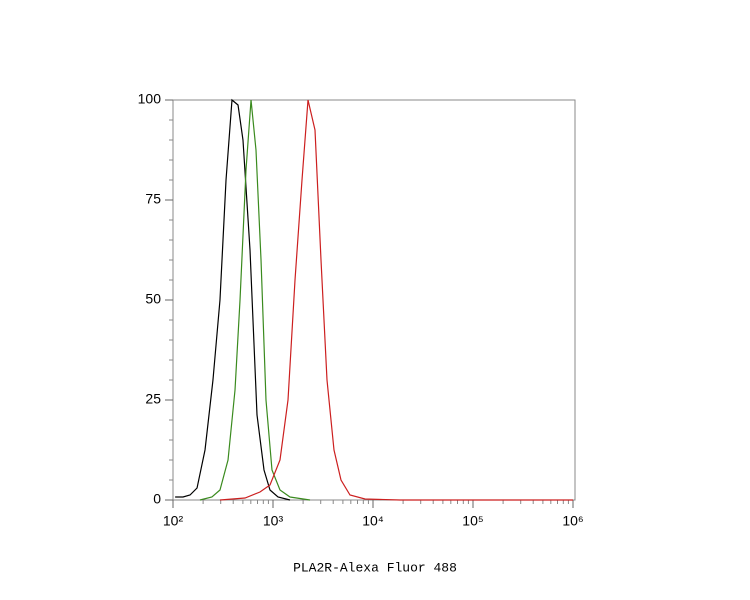  Describe the element at coordinates (173, 521) in the screenshot. I see `x-tick-label: 10²` at that location.